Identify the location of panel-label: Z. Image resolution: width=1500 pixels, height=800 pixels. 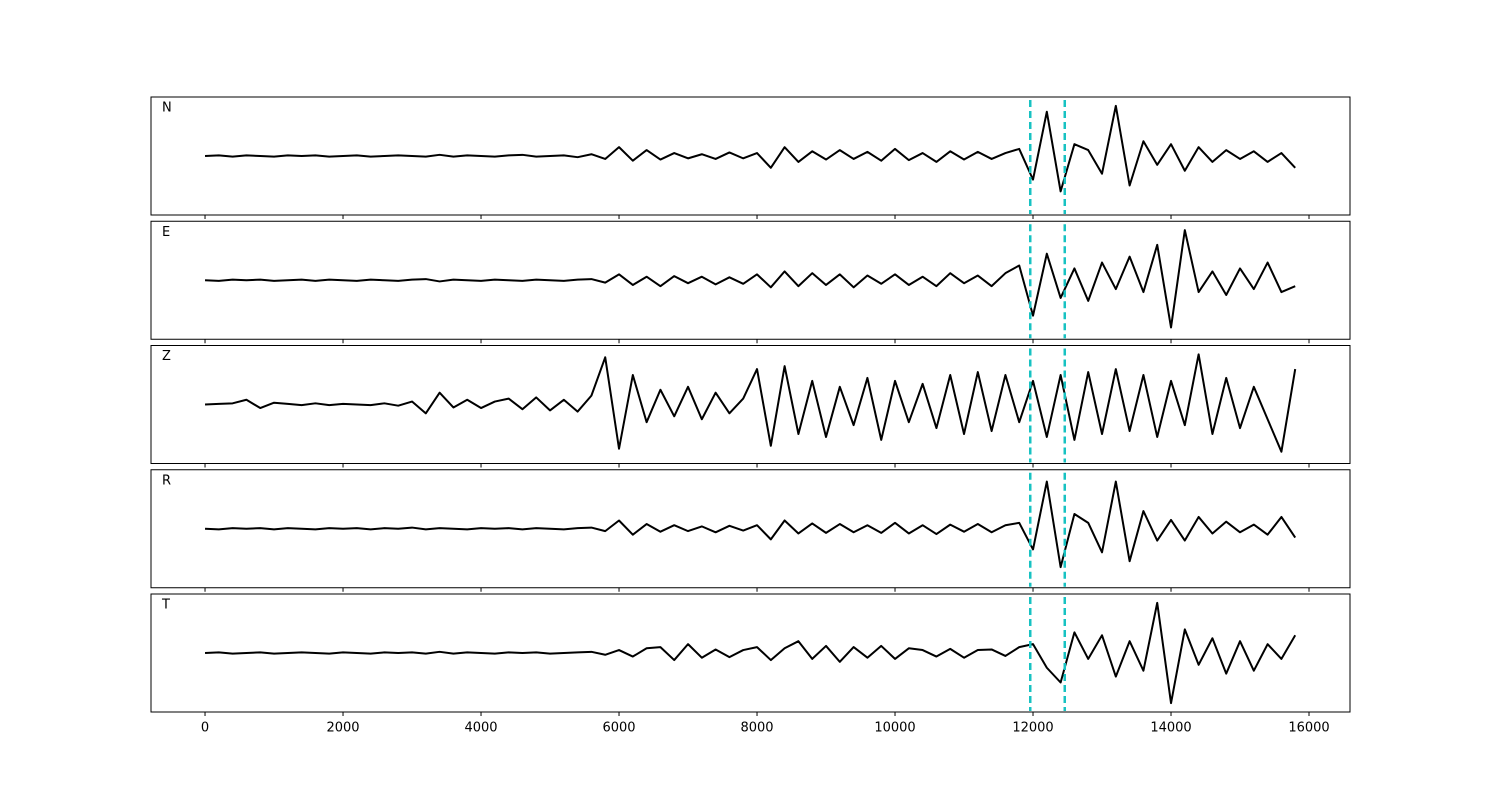
(166, 356).